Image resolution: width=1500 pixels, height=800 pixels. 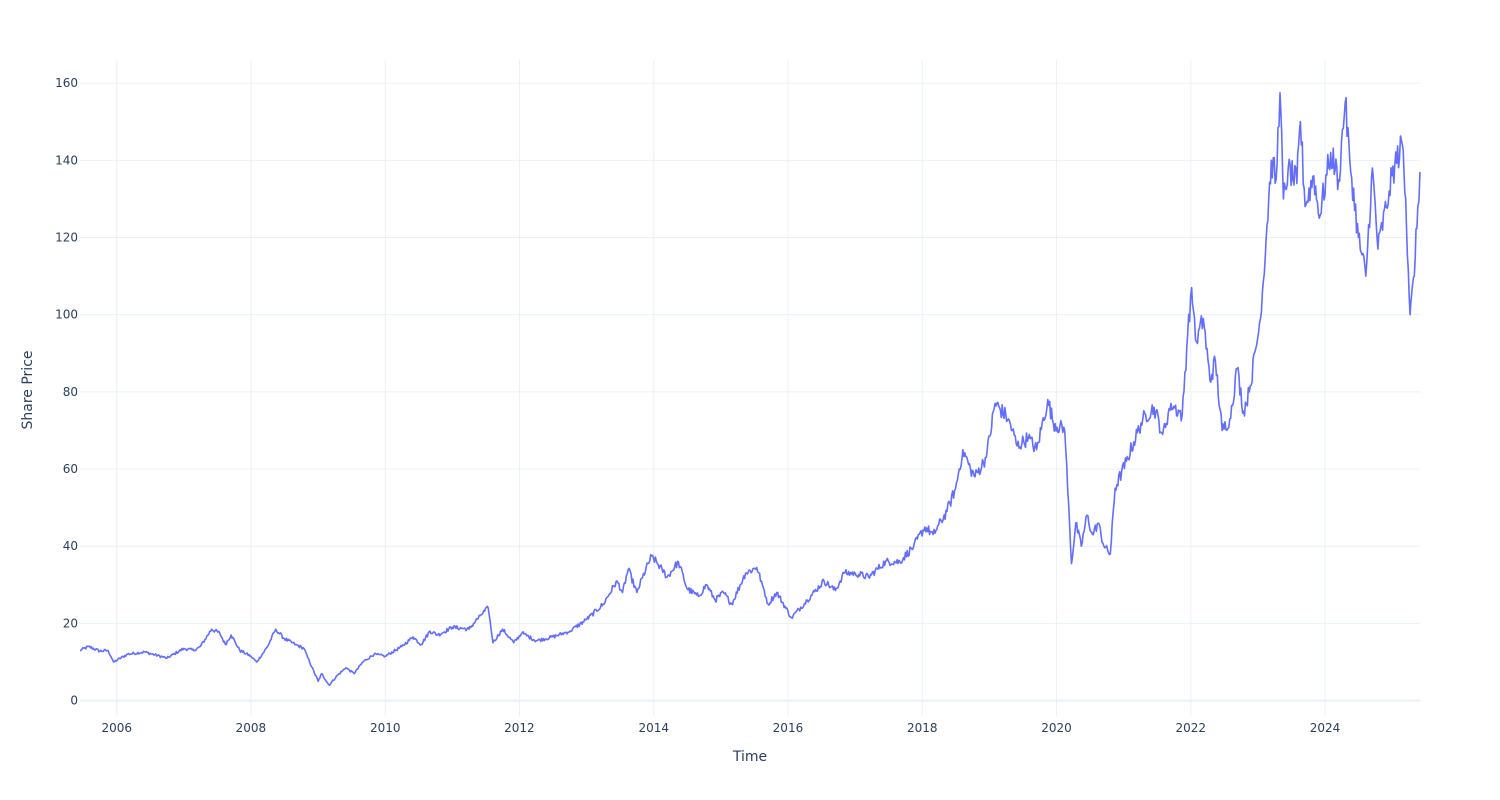 I want to click on x-tick-label: 2008, so click(x=251, y=728).